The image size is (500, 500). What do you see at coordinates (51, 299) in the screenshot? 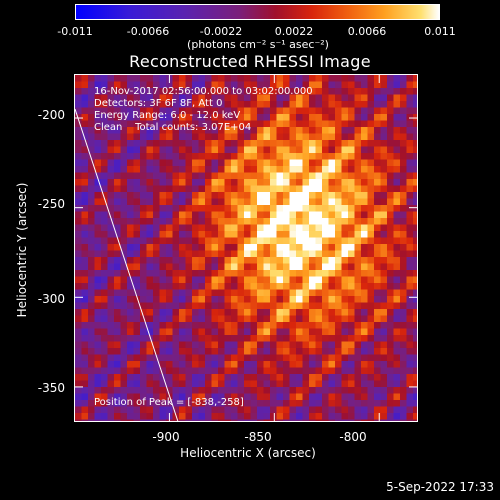
I see `y-tick-label: -300` at bounding box center [51, 299].